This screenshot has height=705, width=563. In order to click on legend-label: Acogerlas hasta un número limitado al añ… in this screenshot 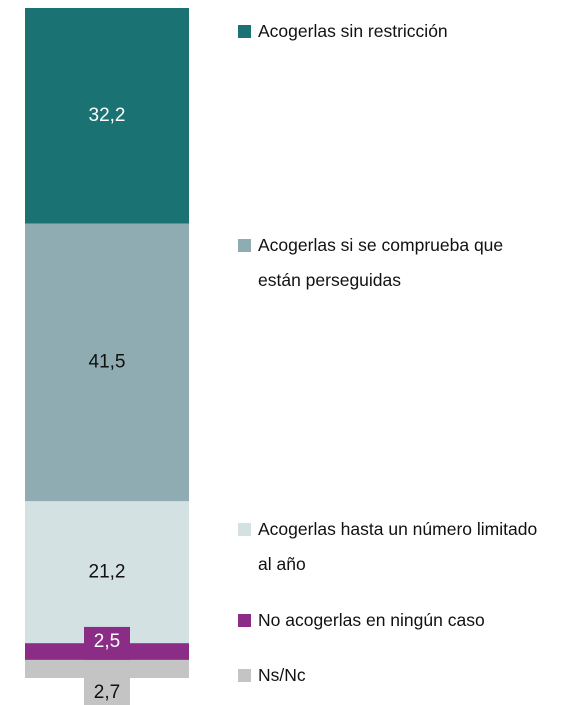, I will do `click(398, 546)`.